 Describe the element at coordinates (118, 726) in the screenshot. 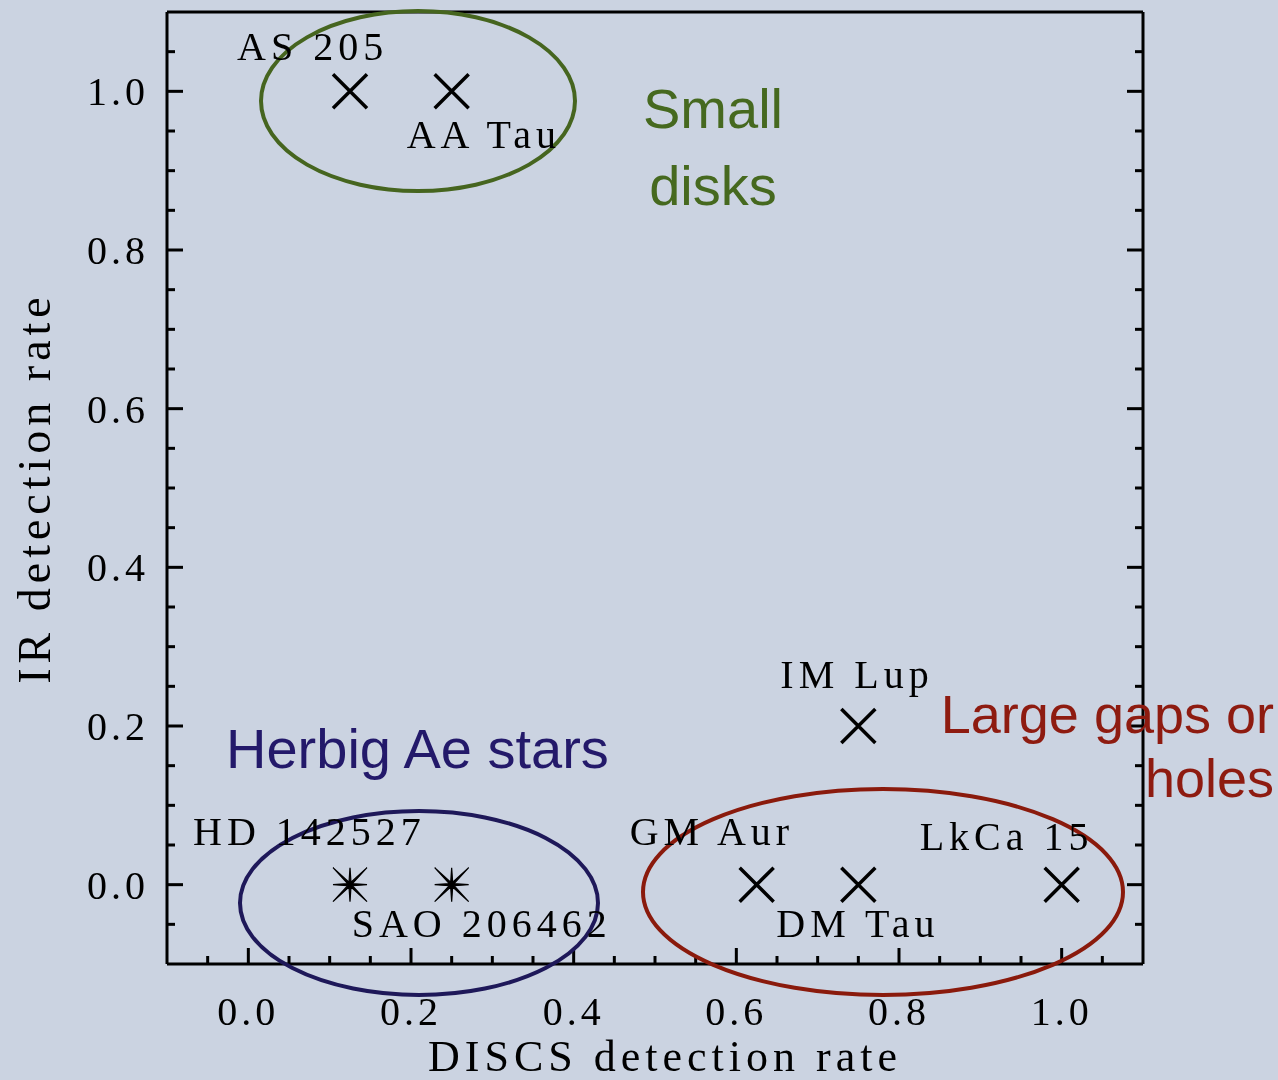

I see `y-tick-label: 0.2` at that location.